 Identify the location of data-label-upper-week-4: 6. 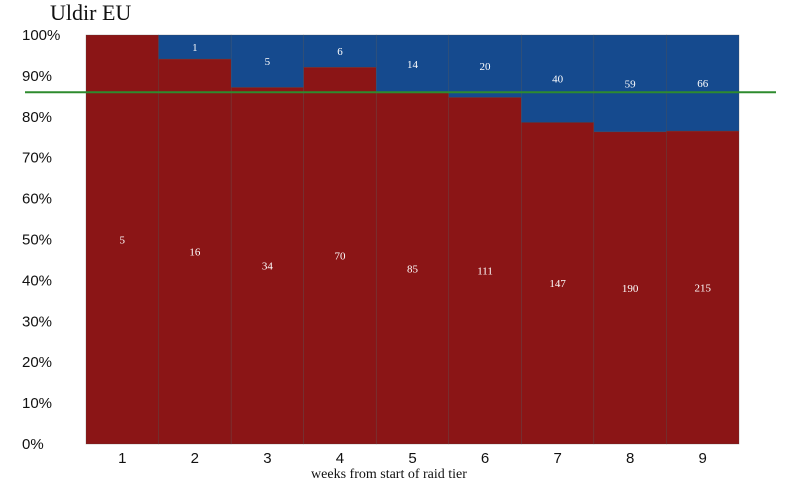
(340, 52).